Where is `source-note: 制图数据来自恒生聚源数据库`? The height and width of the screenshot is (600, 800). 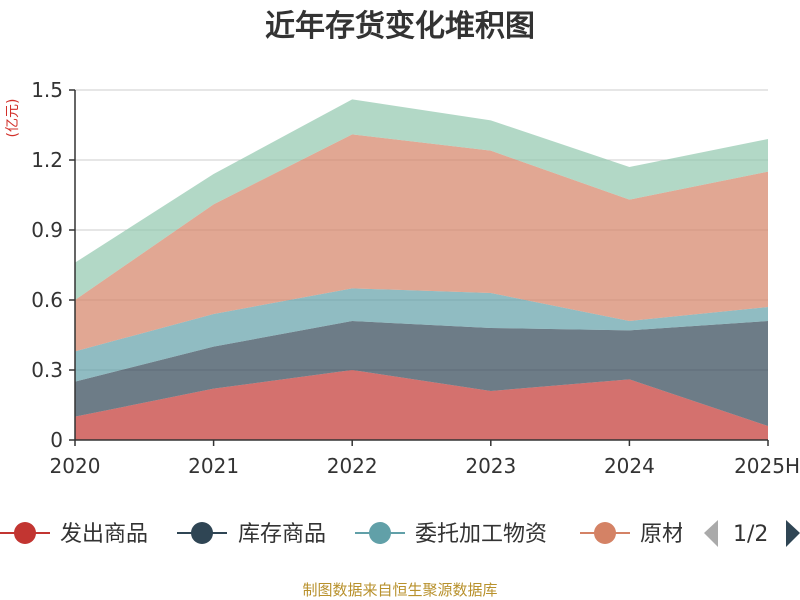 source-note: 制图数据来自恒生聚源数据库 is located at coordinates (399, 590).